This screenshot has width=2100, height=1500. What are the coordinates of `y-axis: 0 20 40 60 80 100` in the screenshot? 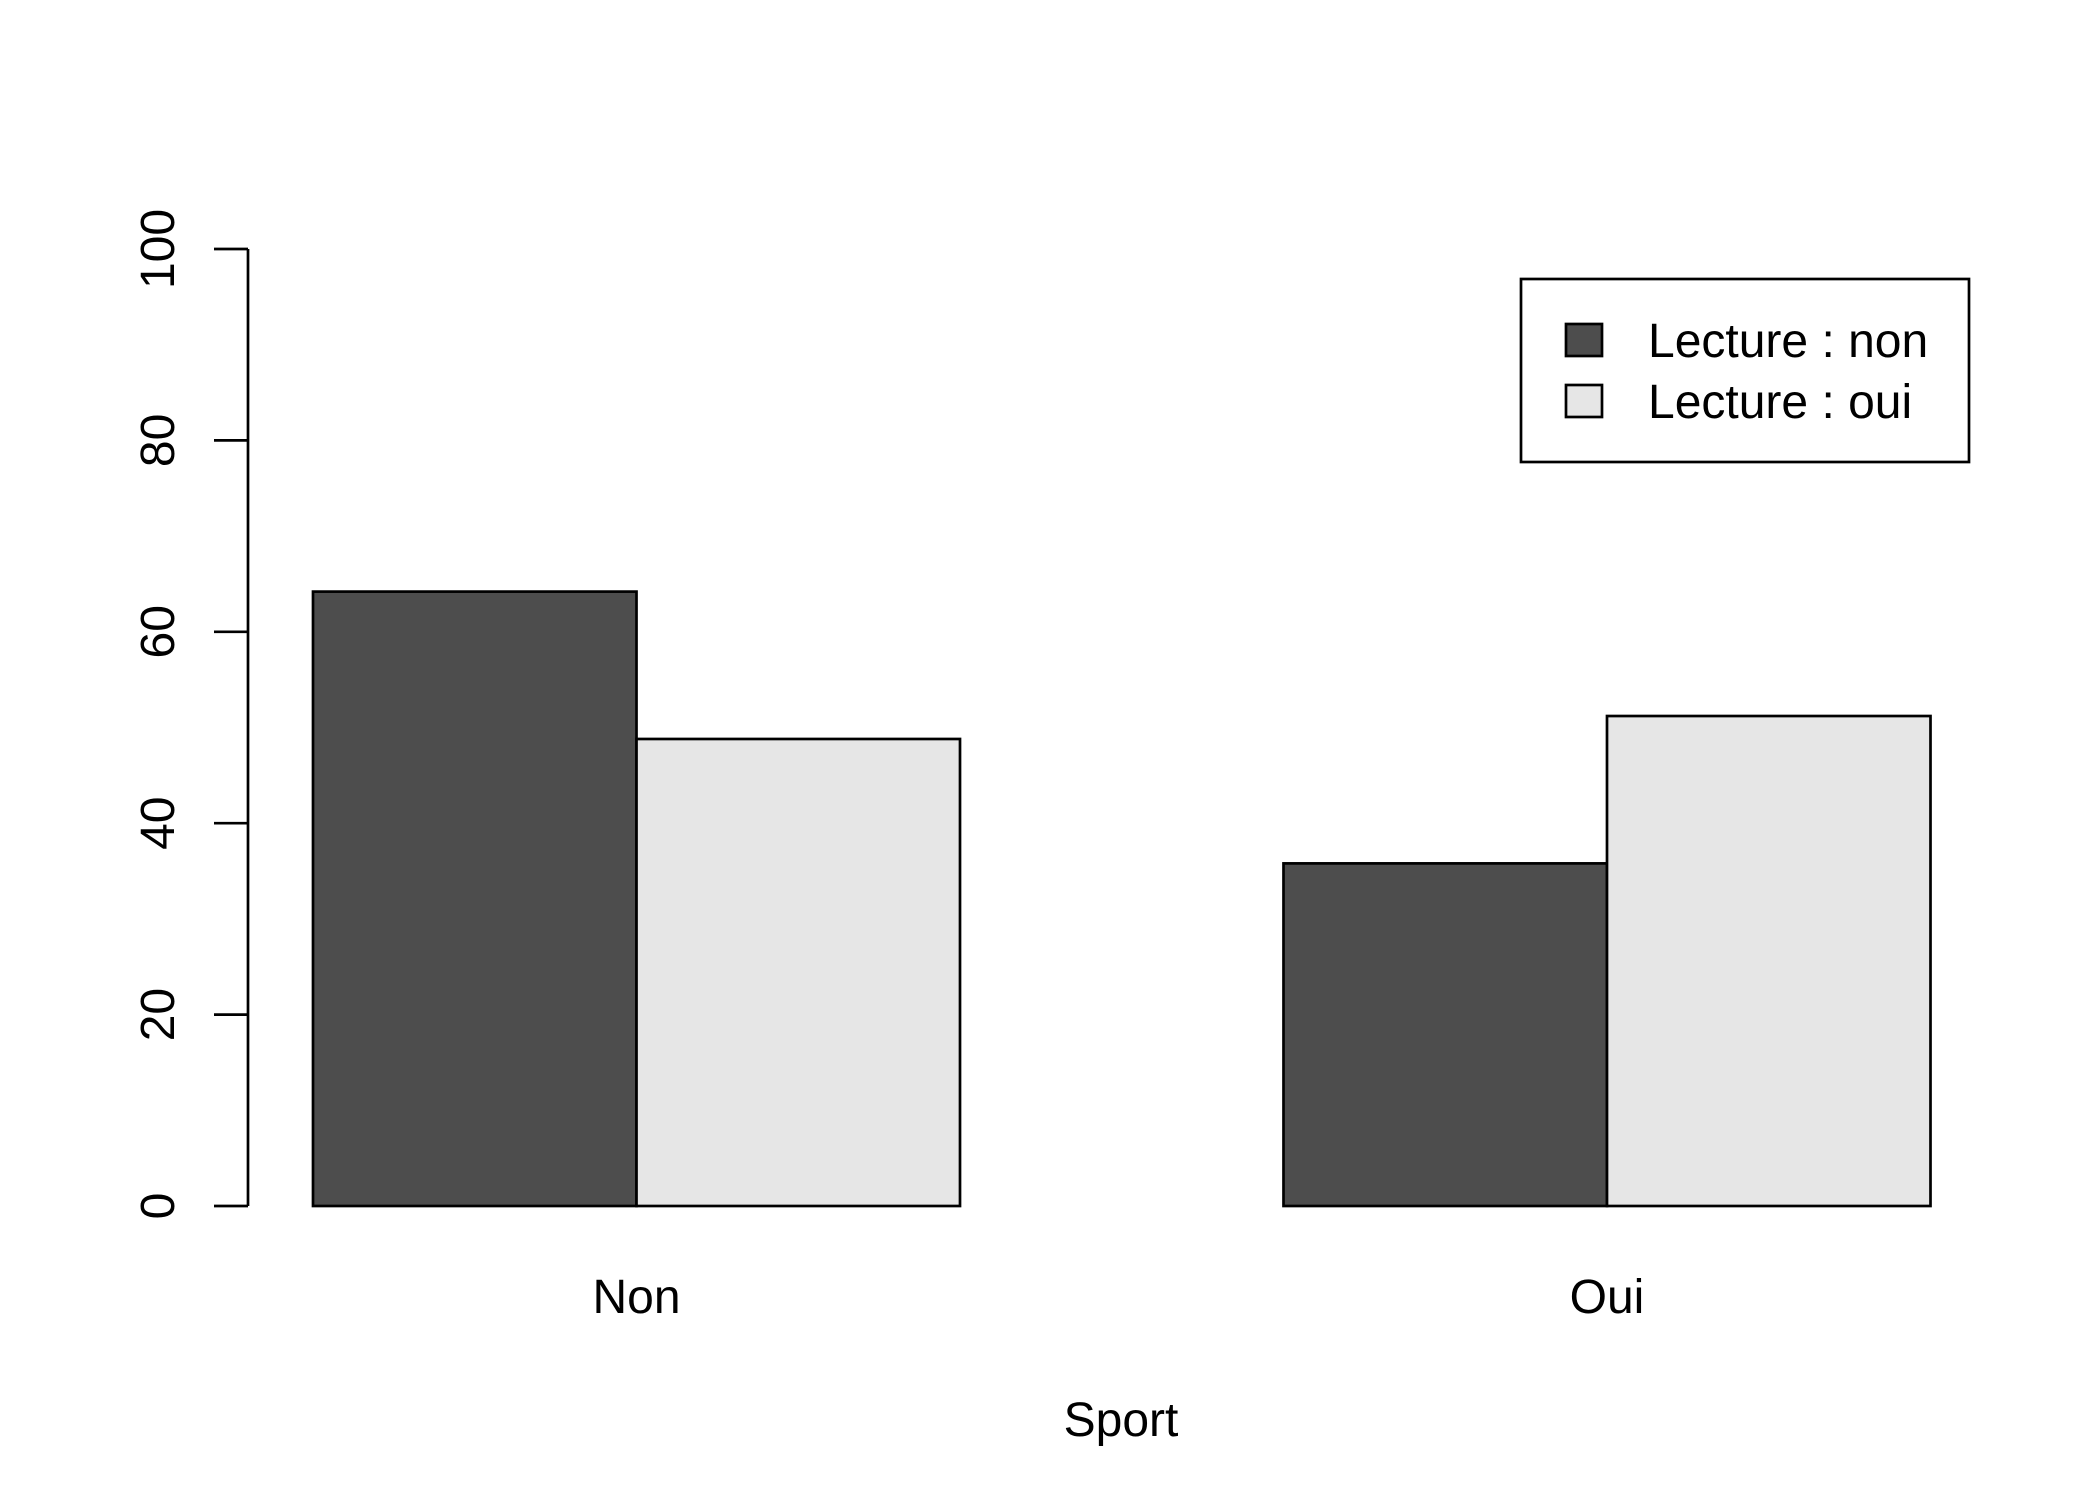 It's located at (191, 714).